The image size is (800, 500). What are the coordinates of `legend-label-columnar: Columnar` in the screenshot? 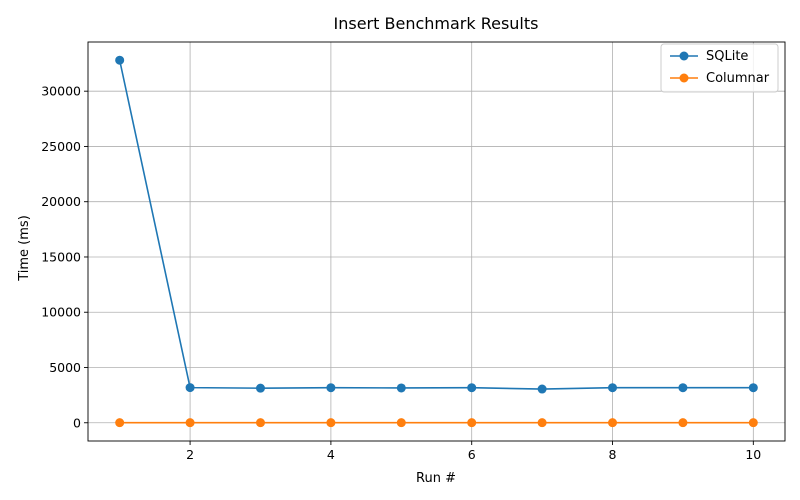 It's located at (738, 78).